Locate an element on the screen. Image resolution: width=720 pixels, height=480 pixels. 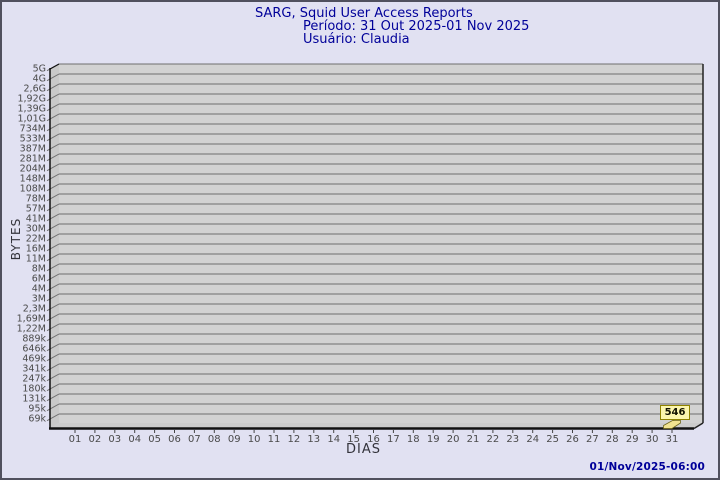
x-tick-label: 12 is located at coordinates (294, 439).